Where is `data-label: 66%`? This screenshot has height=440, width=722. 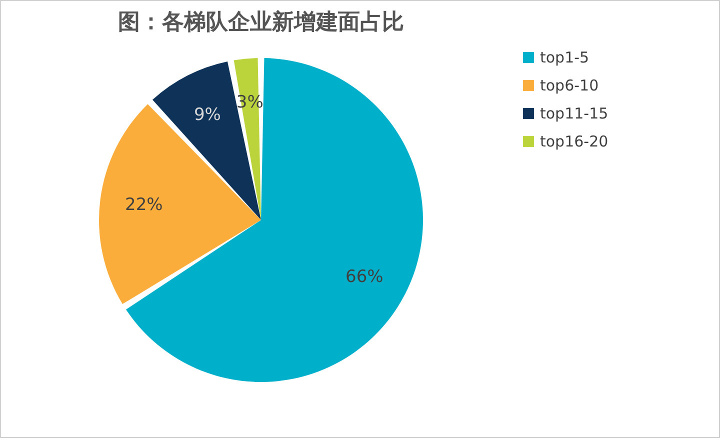
data-label: 66% is located at coordinates (365, 276).